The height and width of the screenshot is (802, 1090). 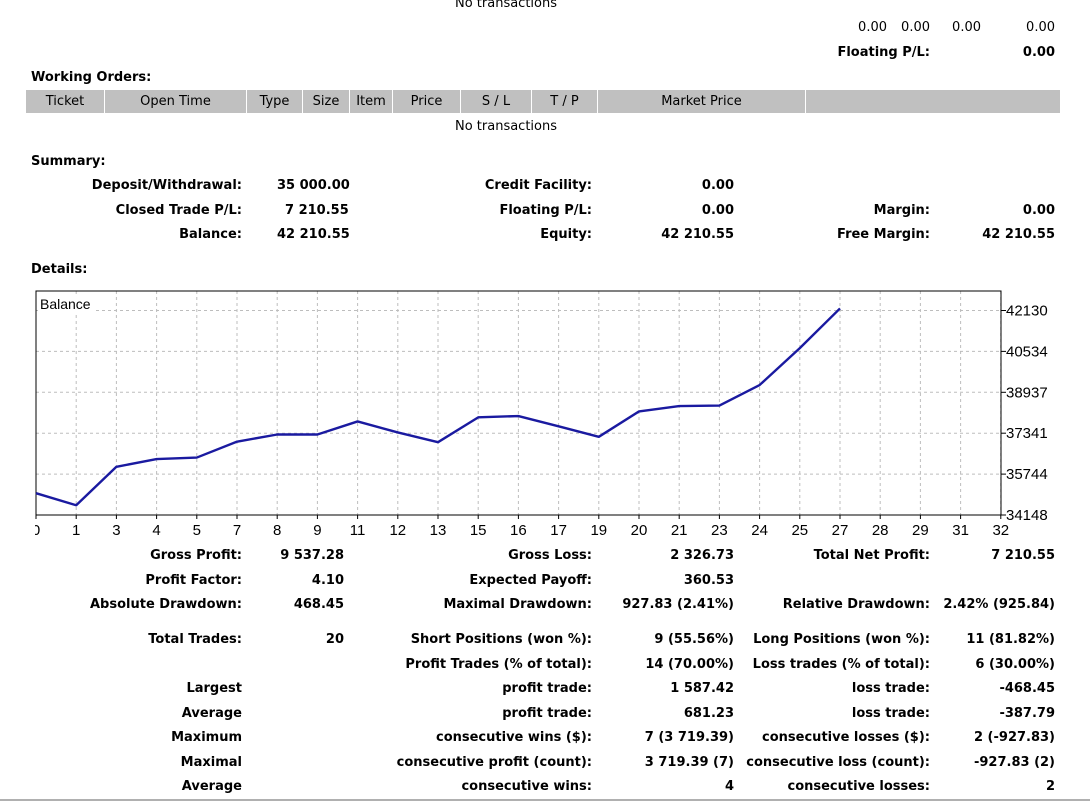 What do you see at coordinates (701, 101) in the screenshot?
I see `col-market-price: Market Price` at bounding box center [701, 101].